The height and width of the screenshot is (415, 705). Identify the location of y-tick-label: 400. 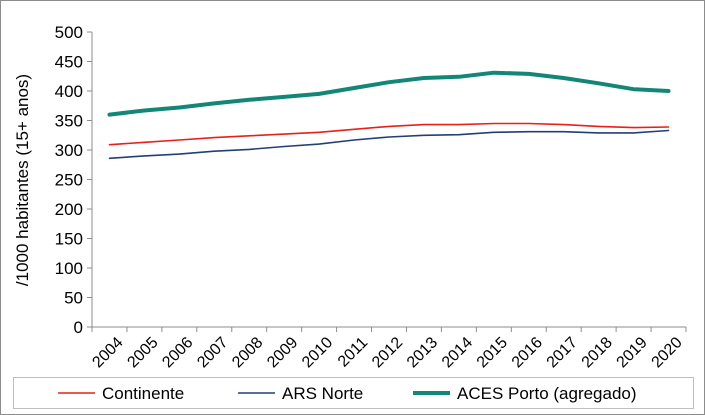
(69, 91).